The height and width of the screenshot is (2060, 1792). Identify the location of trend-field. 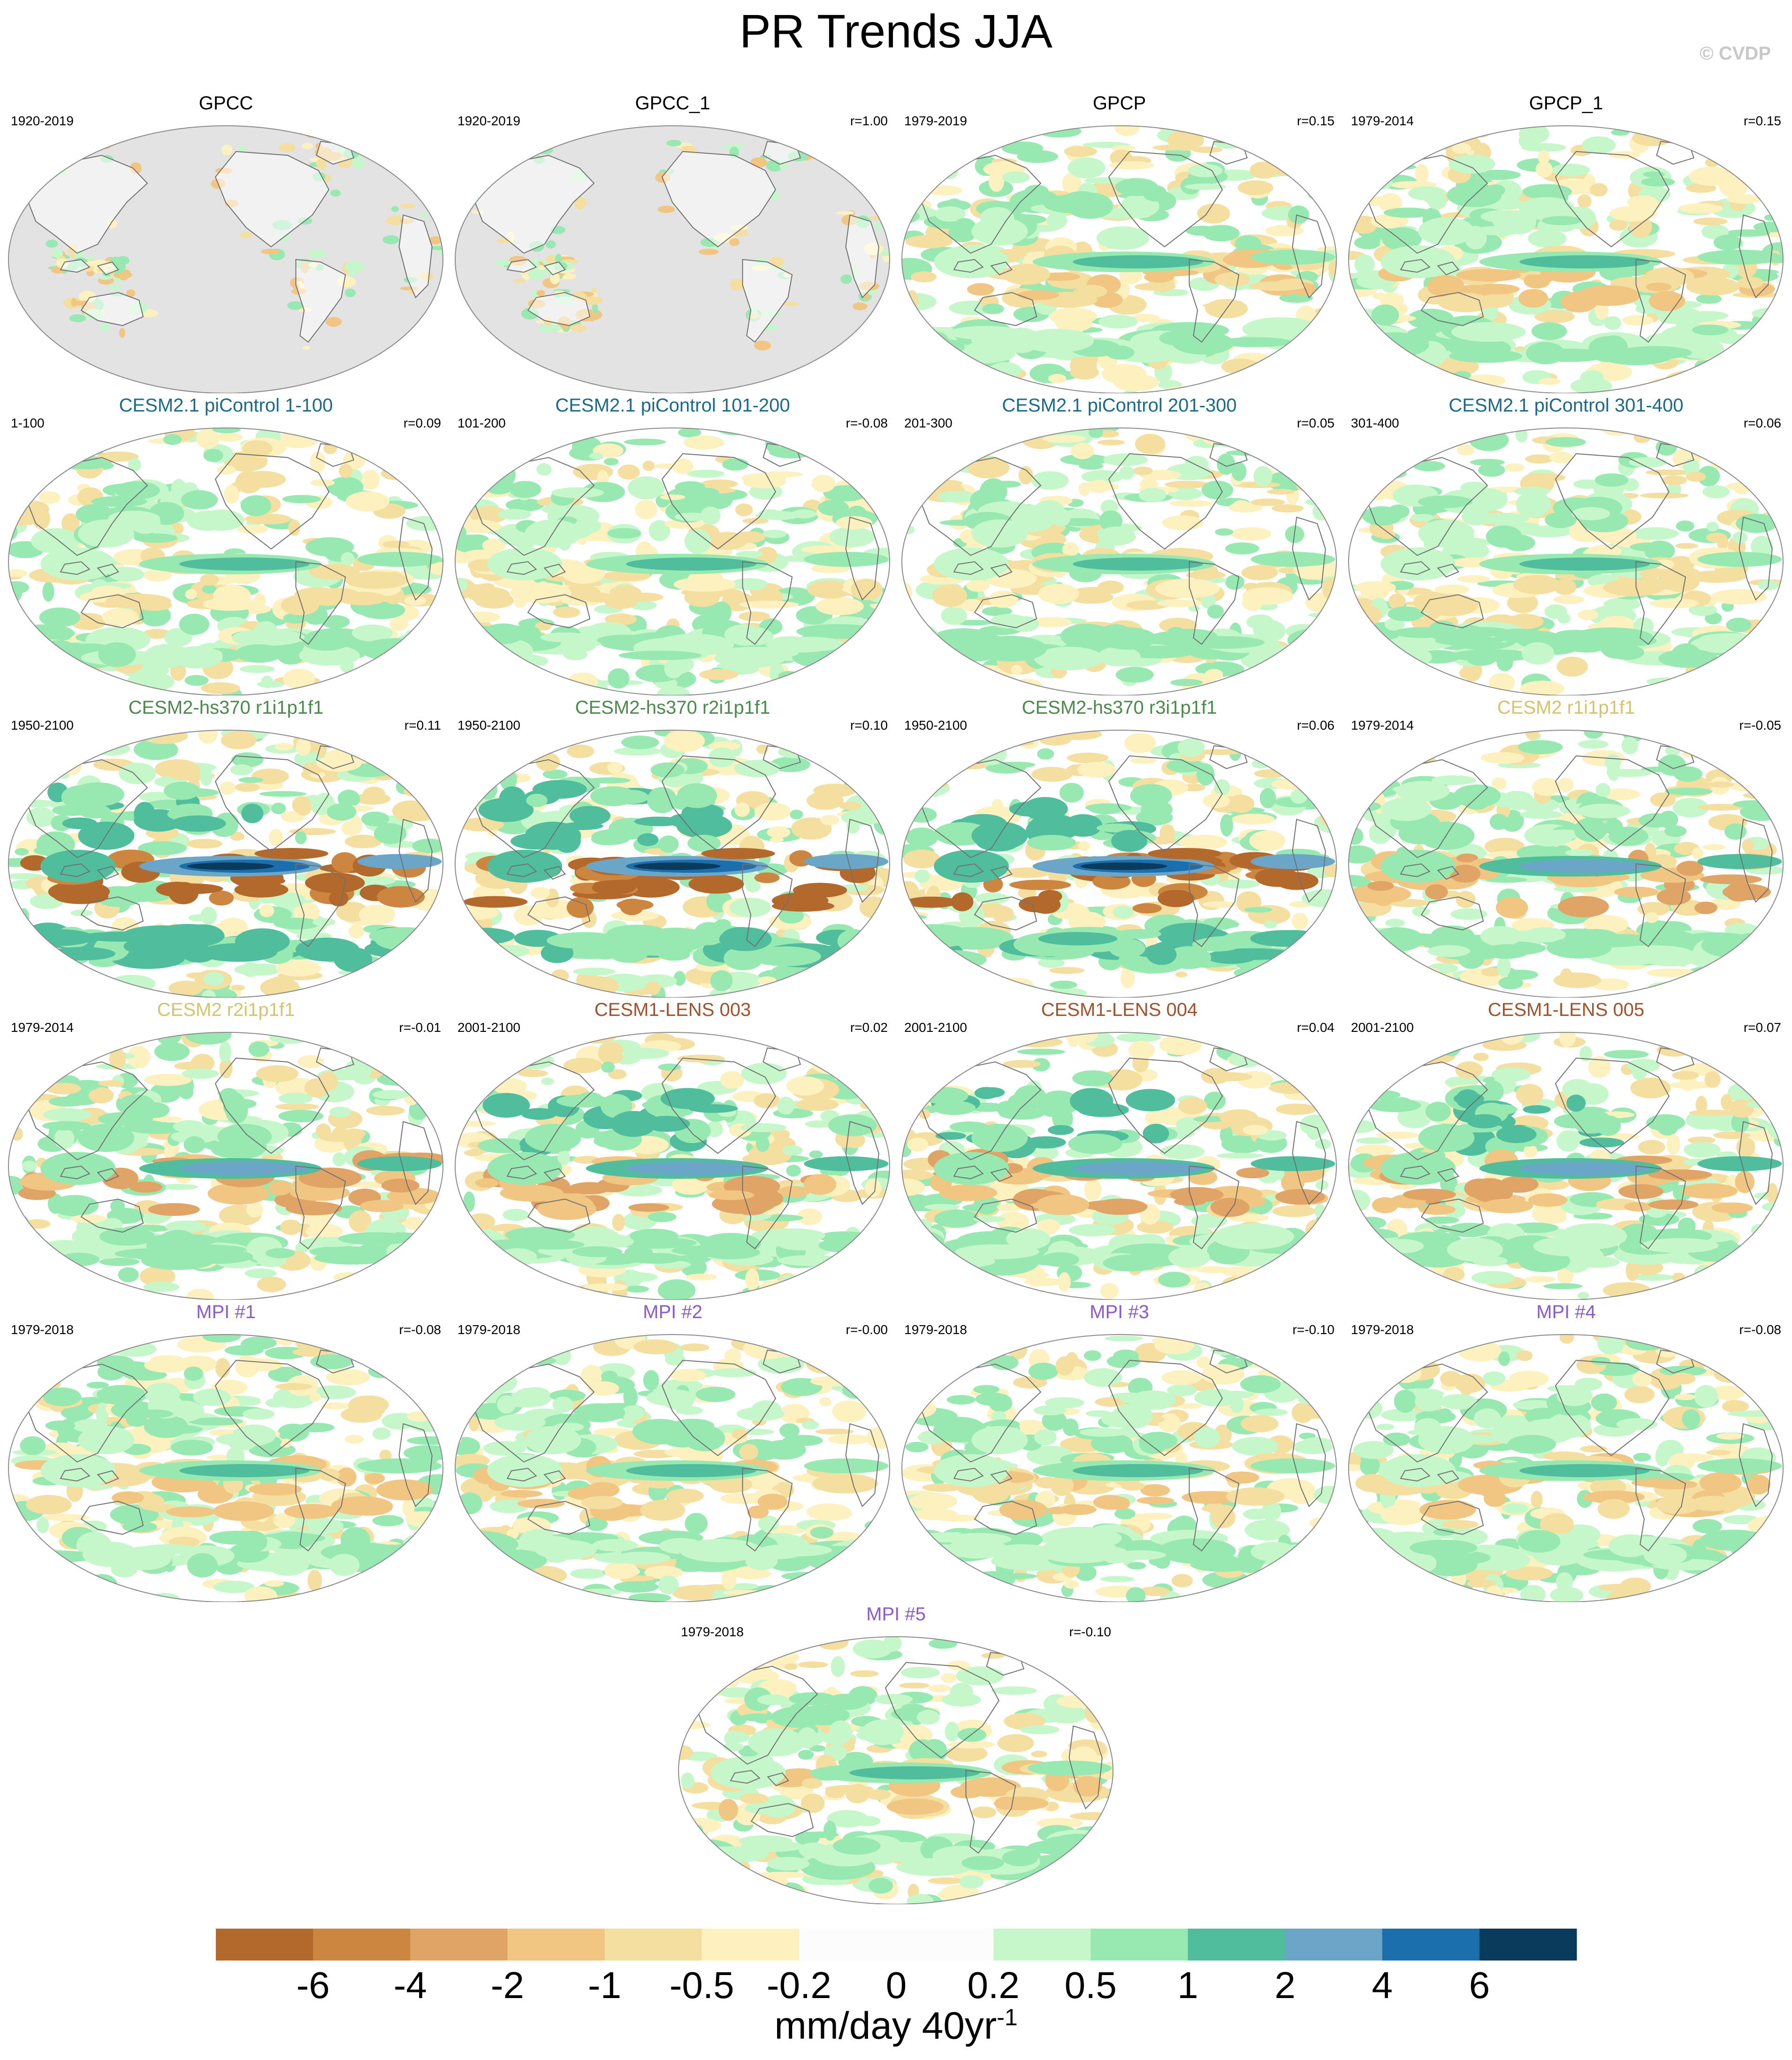
(672, 561).